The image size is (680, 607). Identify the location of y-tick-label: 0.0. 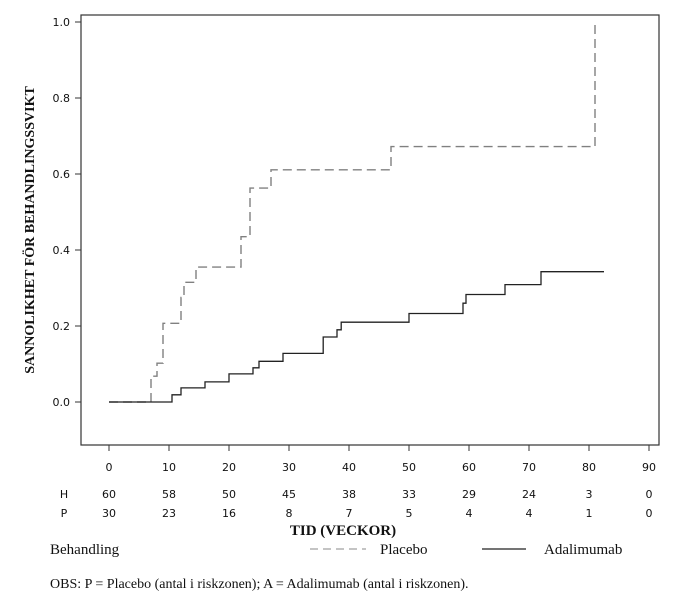
(62, 402).